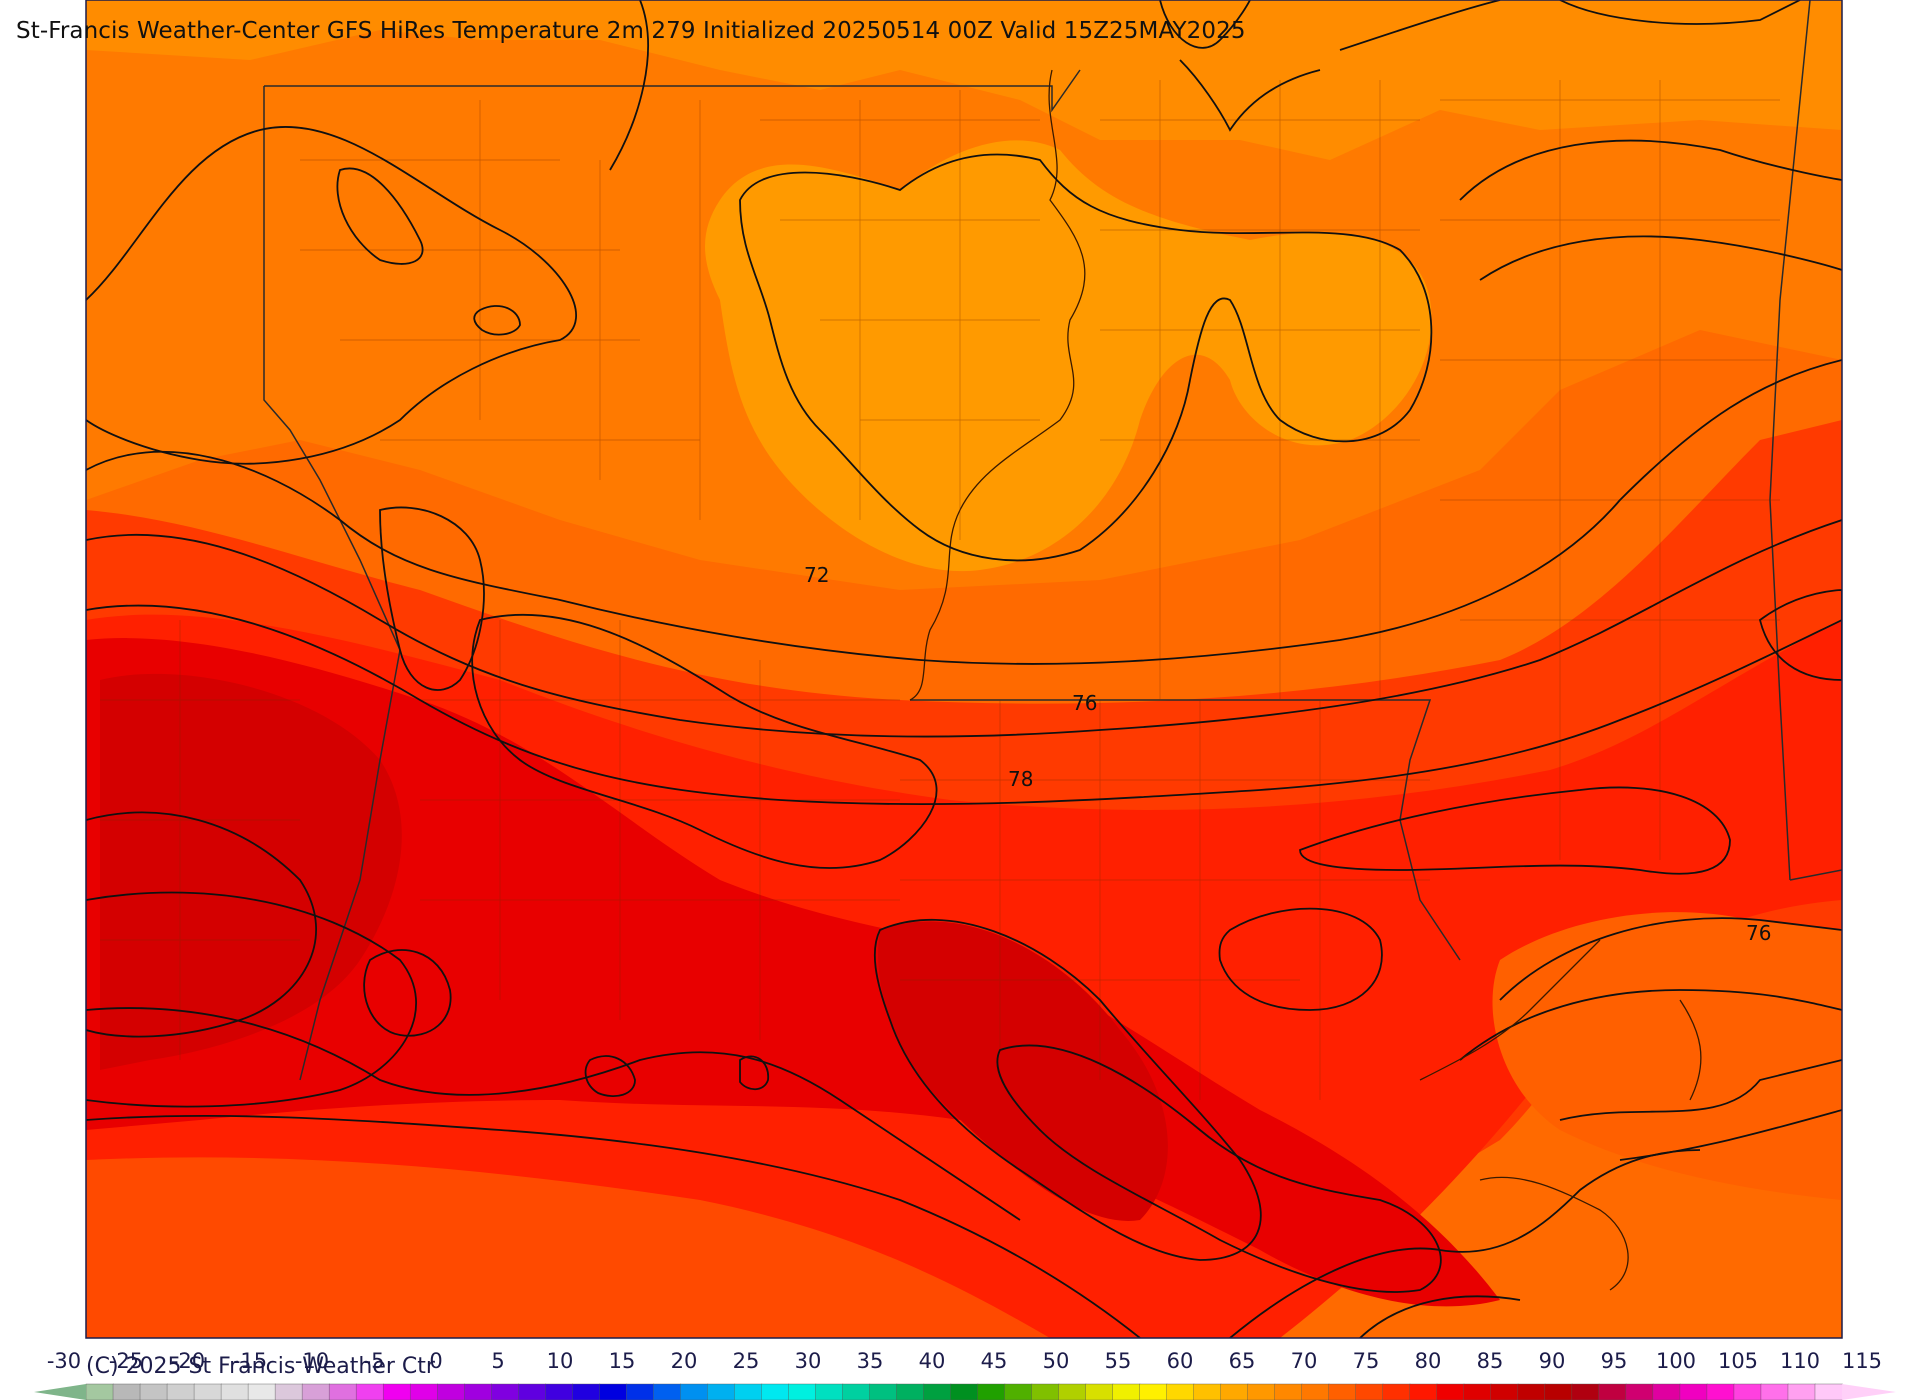 The image size is (1920, 1400). Describe the element at coordinates (1304, 1361) in the screenshot. I see `colorbar-tick-label: 70` at that location.